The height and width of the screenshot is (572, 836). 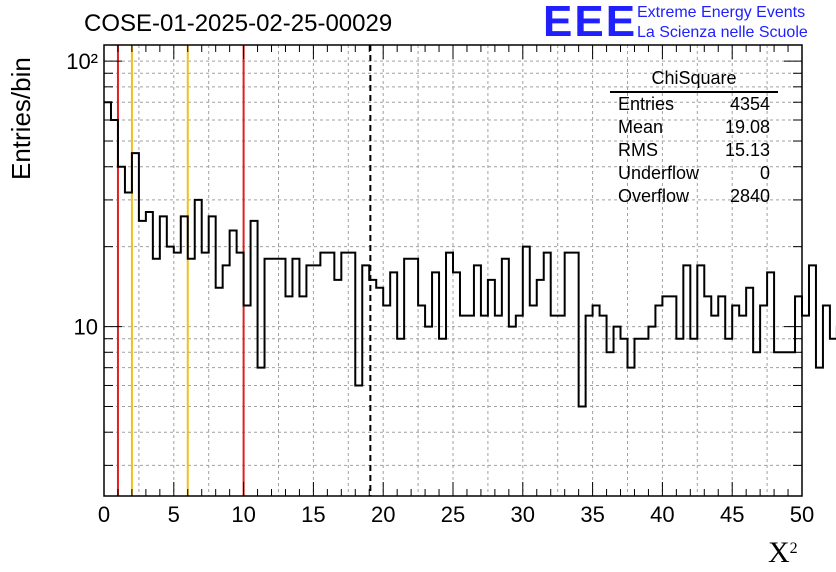 What do you see at coordinates (82, 61) in the screenshot?
I see `y-tick-label: 10²` at bounding box center [82, 61].